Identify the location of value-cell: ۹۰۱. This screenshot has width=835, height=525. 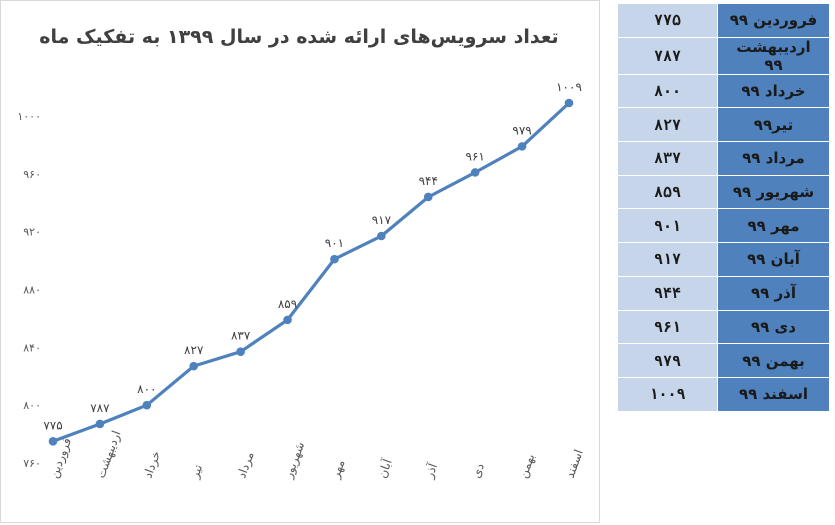
(667, 226).